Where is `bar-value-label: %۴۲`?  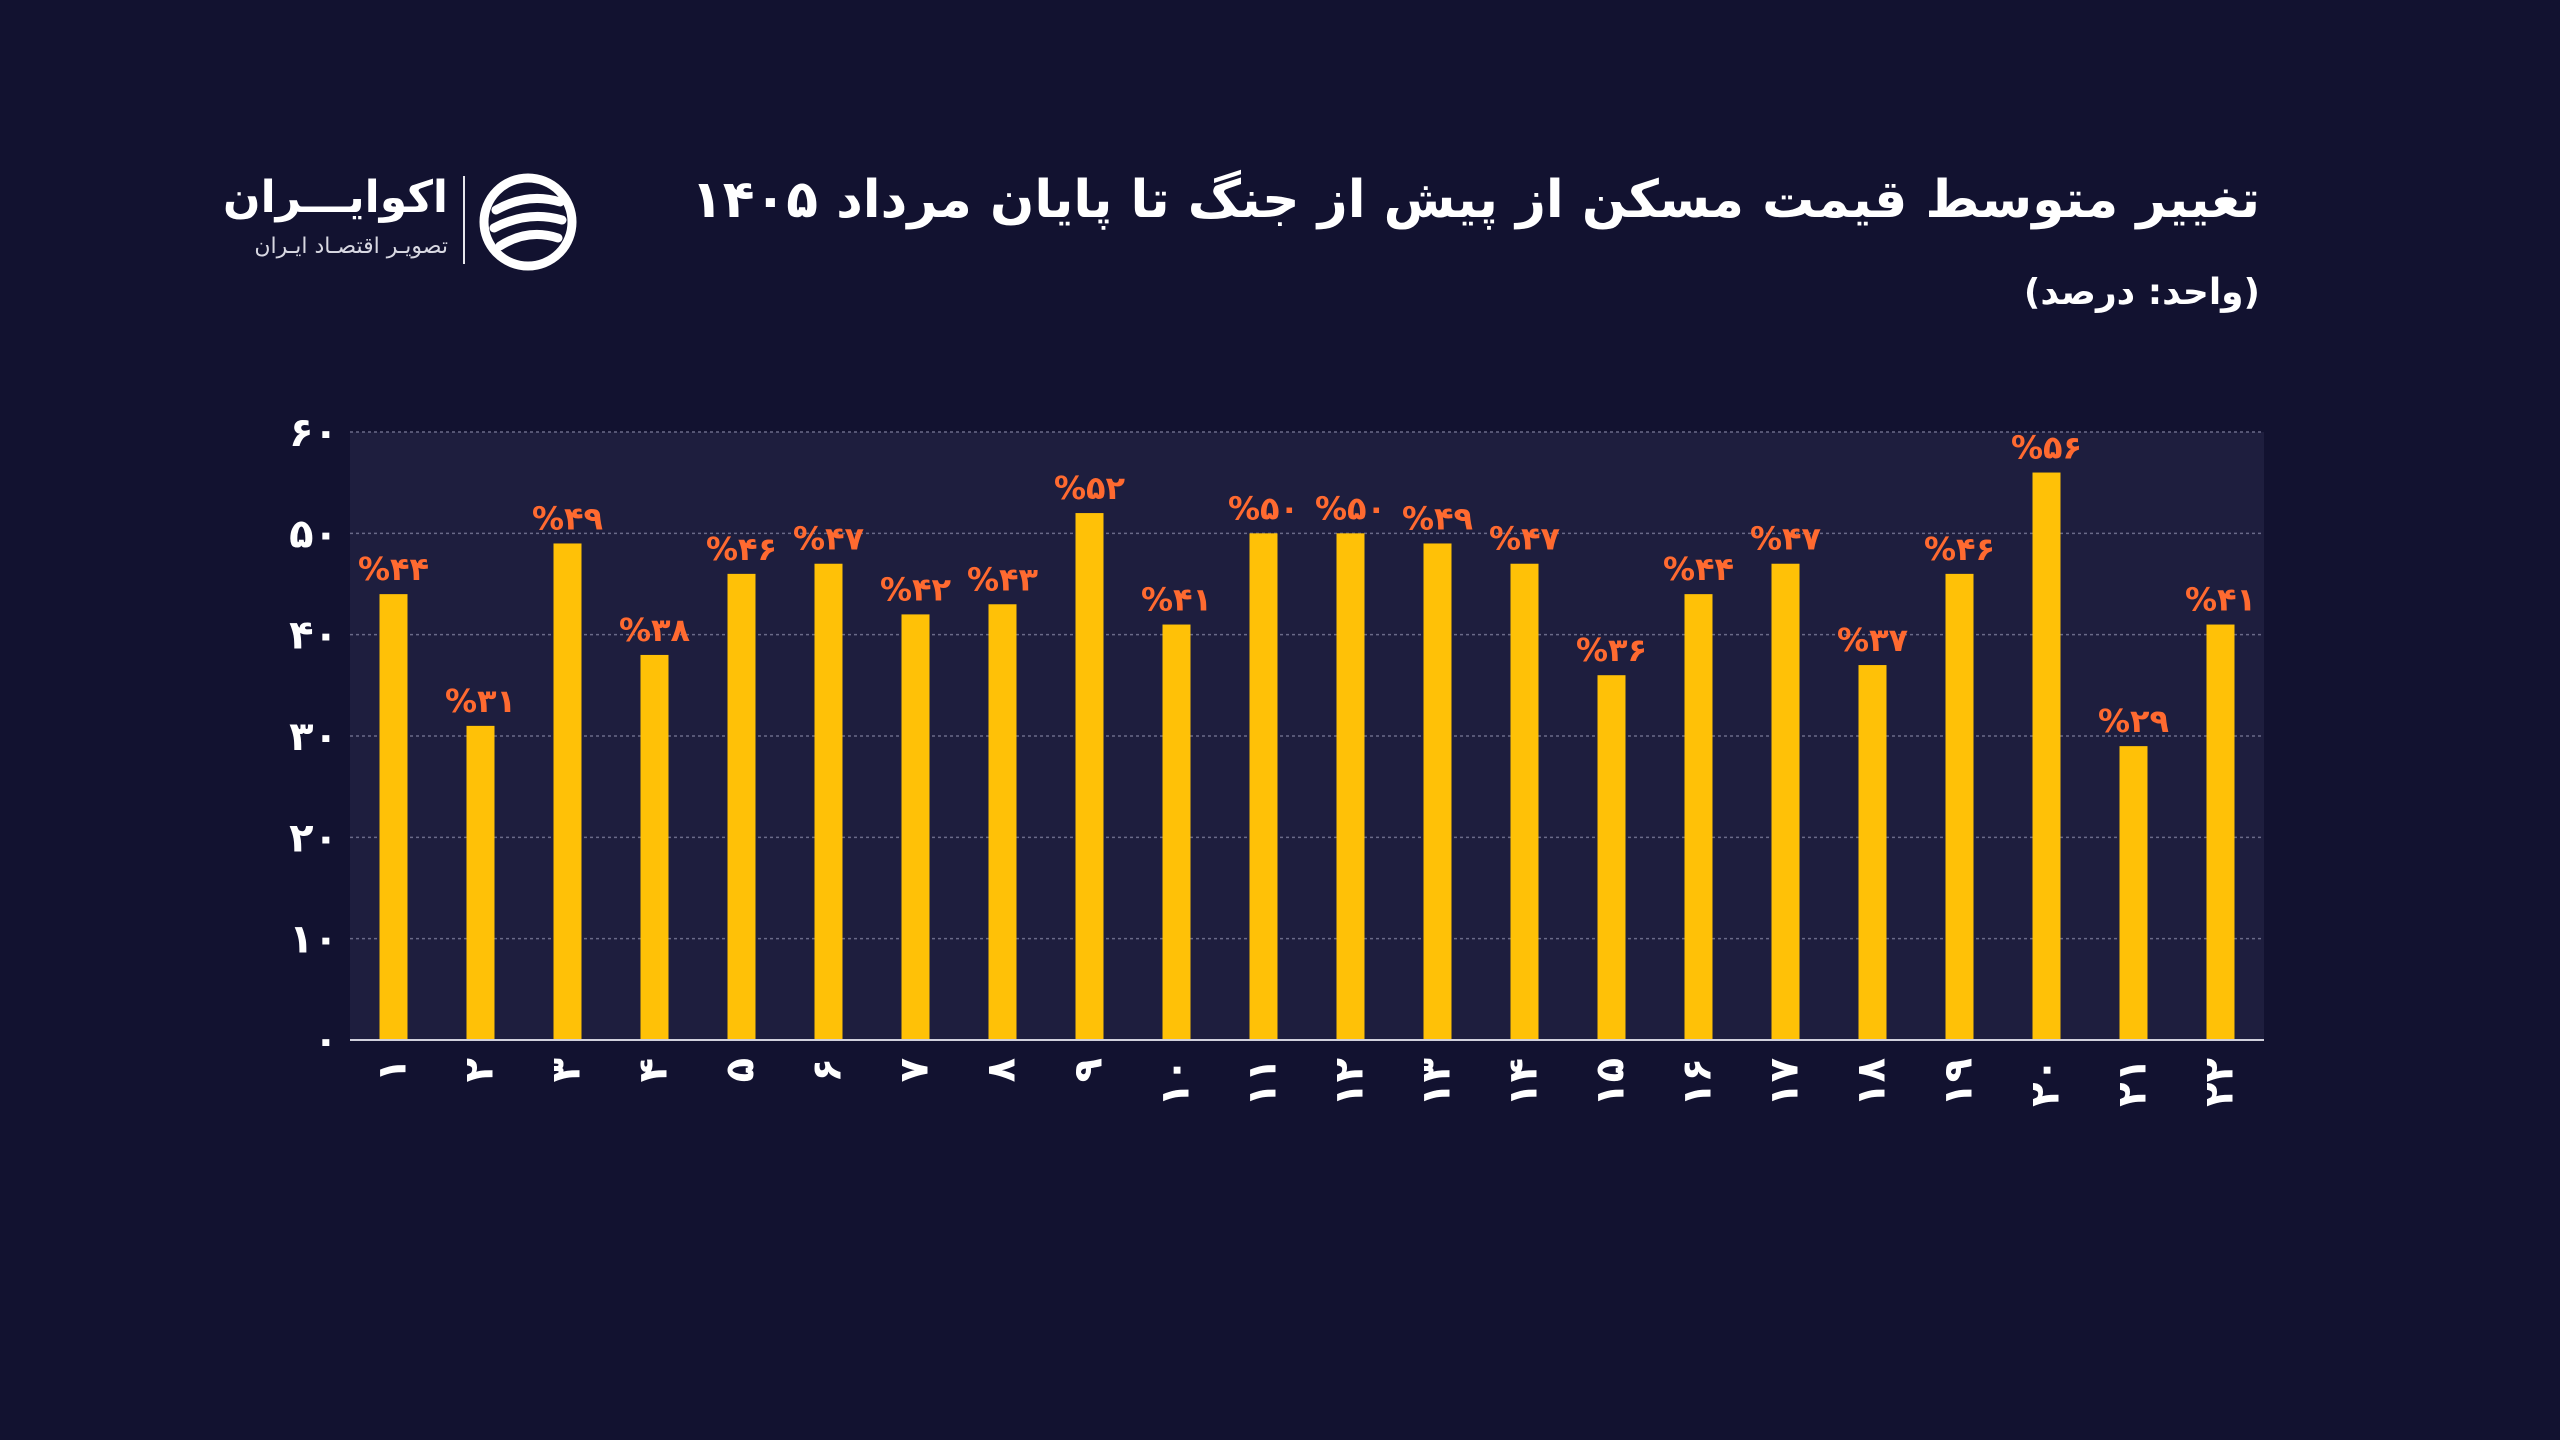 bar-value-label: %۴۲ is located at coordinates (916, 589).